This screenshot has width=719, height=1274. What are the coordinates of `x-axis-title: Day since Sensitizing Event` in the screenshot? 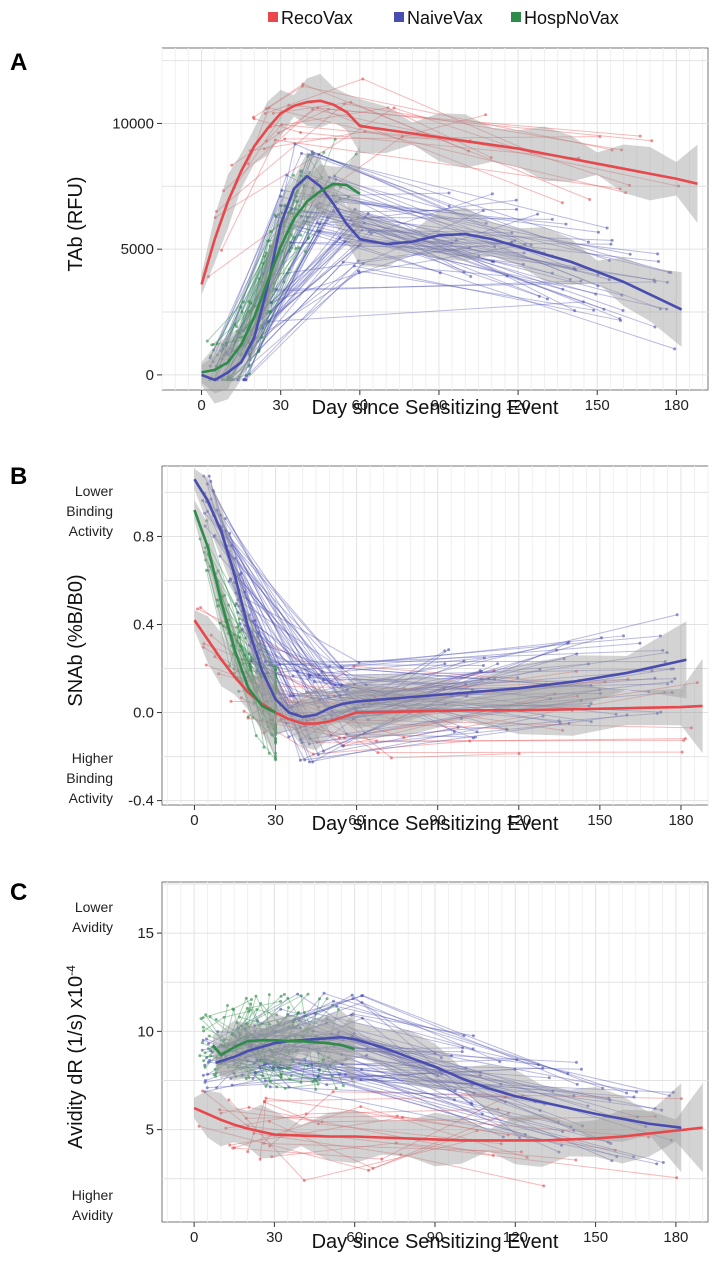 It's located at (435, 1242).